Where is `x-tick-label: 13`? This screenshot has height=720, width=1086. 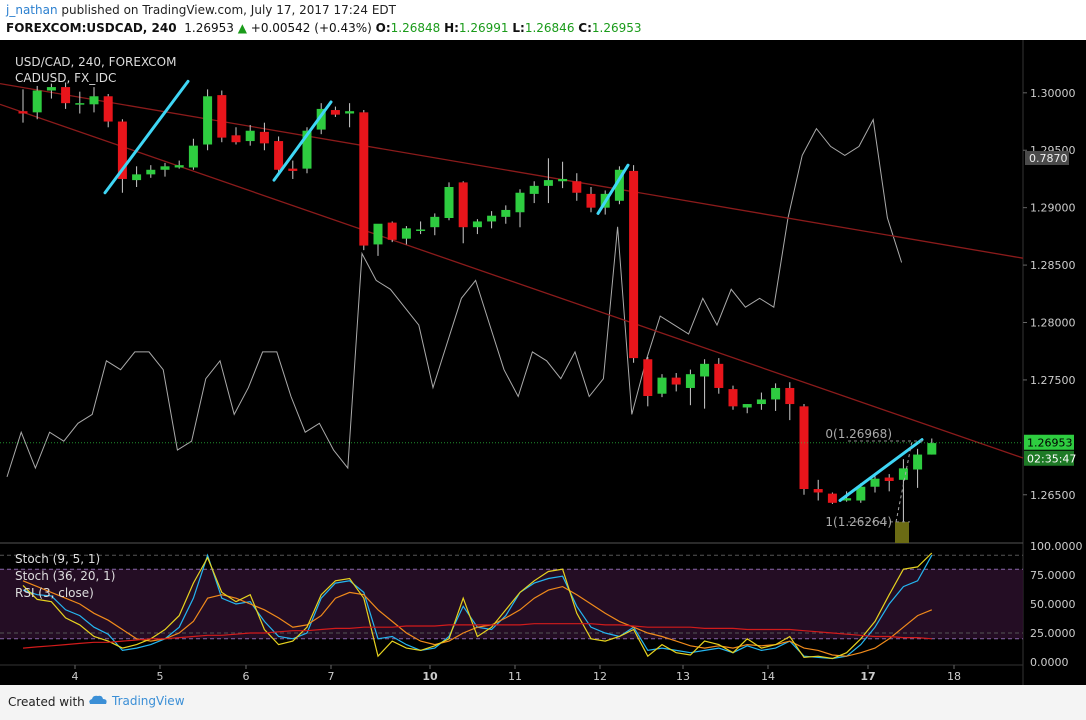
x-tick-label: 13 is located at coordinates (683, 676).